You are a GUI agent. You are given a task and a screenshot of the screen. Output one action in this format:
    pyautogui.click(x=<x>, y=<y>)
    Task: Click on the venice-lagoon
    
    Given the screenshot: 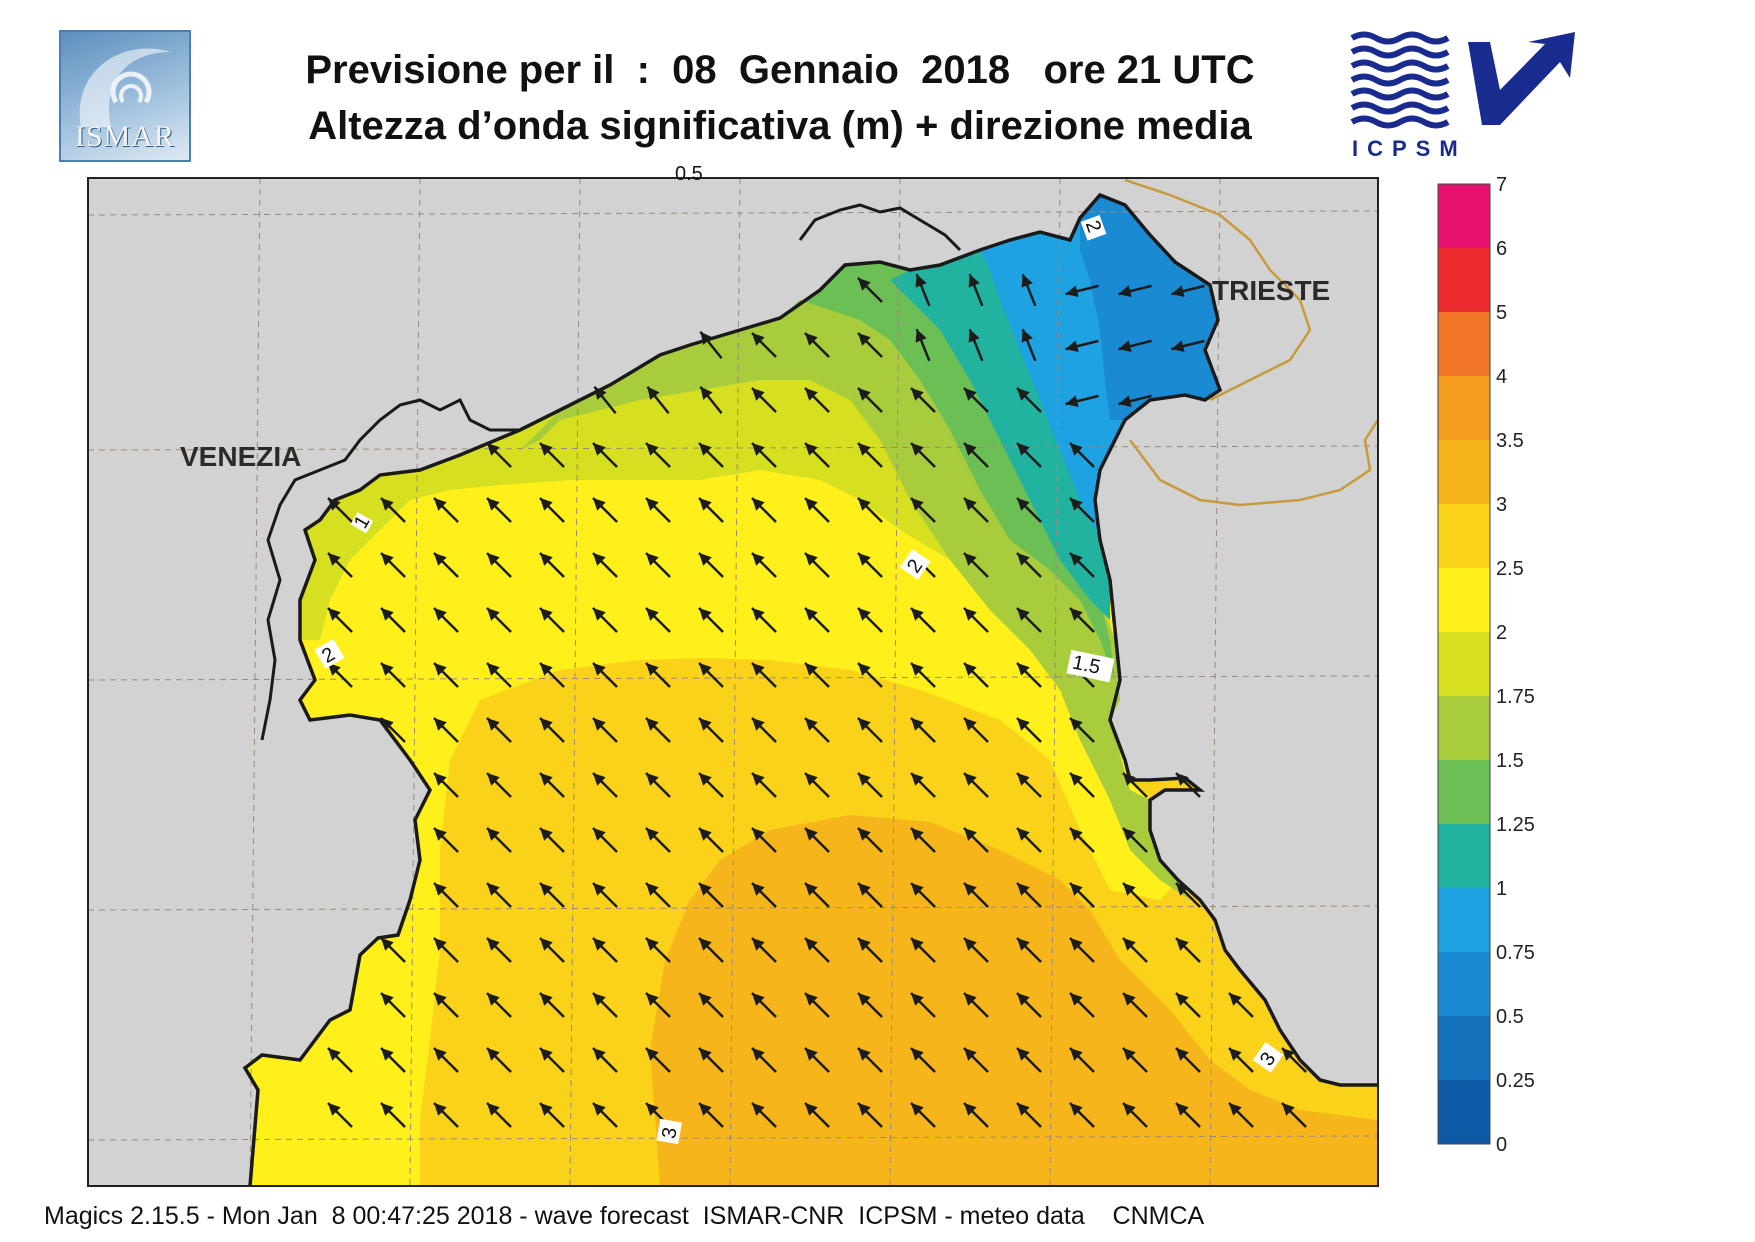 What is the action you would take?
    pyautogui.click(x=275, y=630)
    